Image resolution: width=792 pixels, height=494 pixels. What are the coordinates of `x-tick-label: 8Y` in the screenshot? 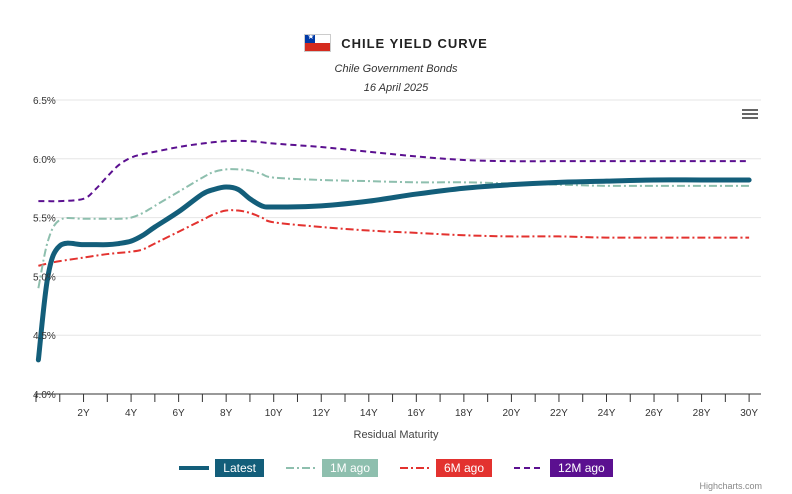 It's located at (226, 413).